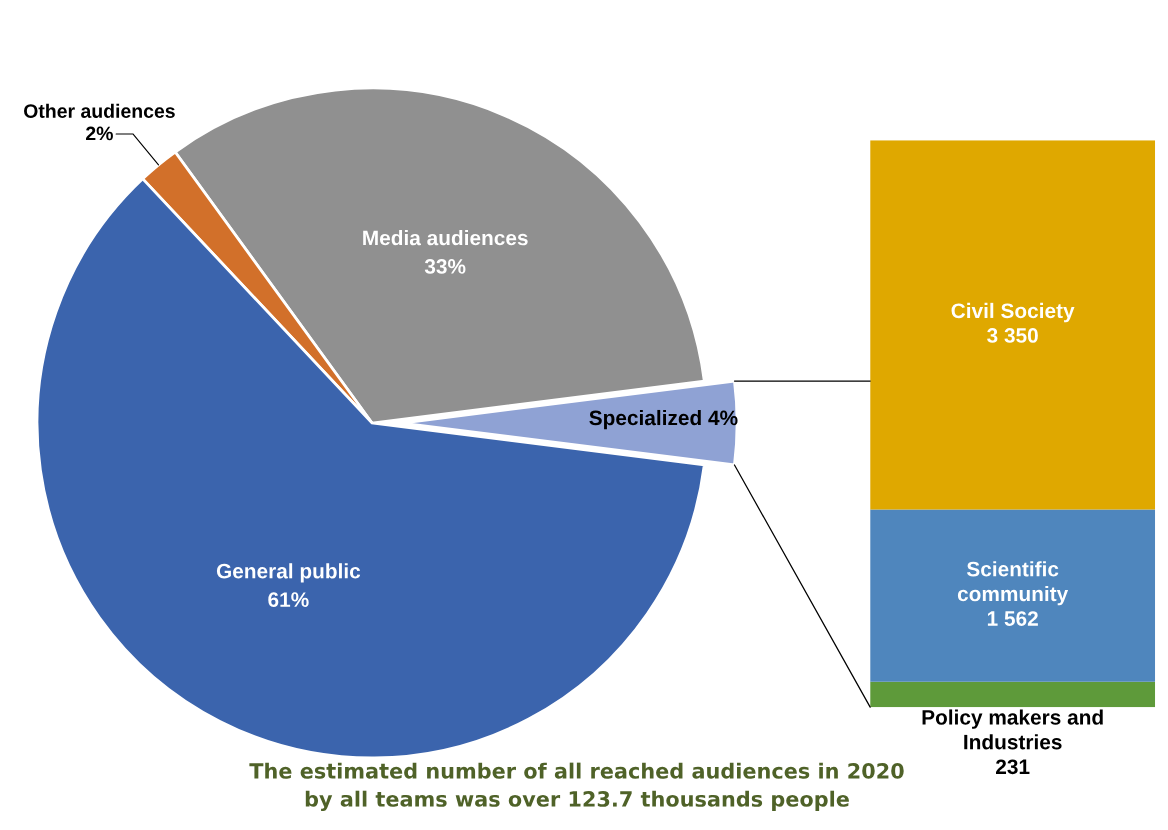  What do you see at coordinates (99, 133) in the screenshot?
I see `data-label: 2%` at bounding box center [99, 133].